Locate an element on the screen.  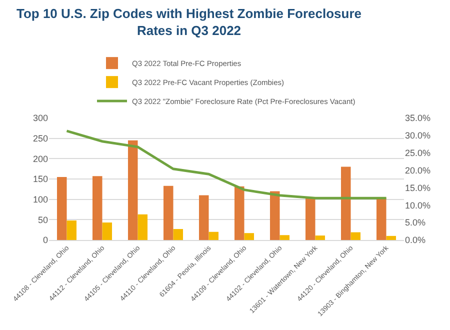
y2-tick-label: 10.0% is located at coordinates (418, 205).